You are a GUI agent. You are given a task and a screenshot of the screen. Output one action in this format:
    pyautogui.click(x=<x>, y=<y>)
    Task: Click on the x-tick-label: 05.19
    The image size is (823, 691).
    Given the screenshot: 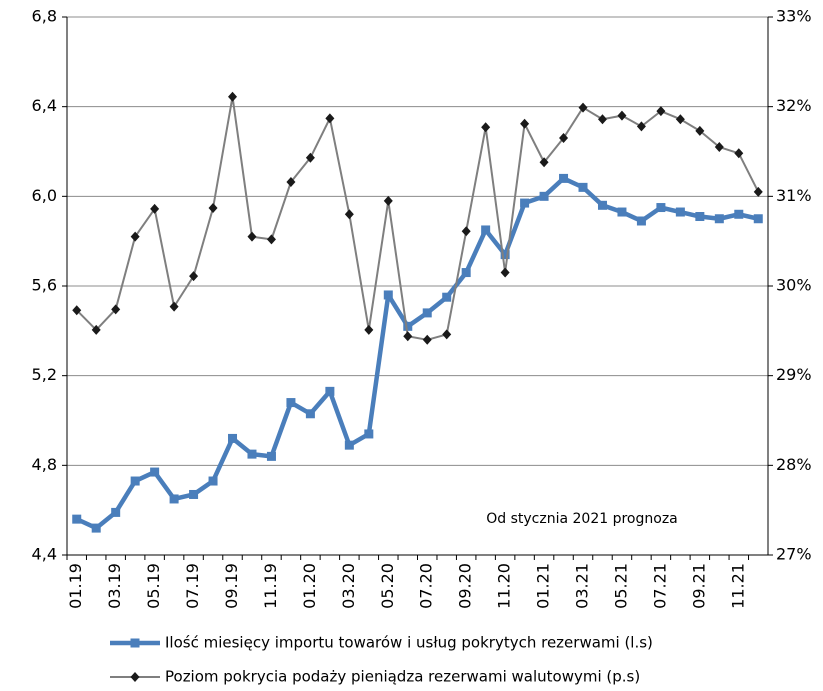 What is the action you would take?
    pyautogui.click(x=153, y=586)
    